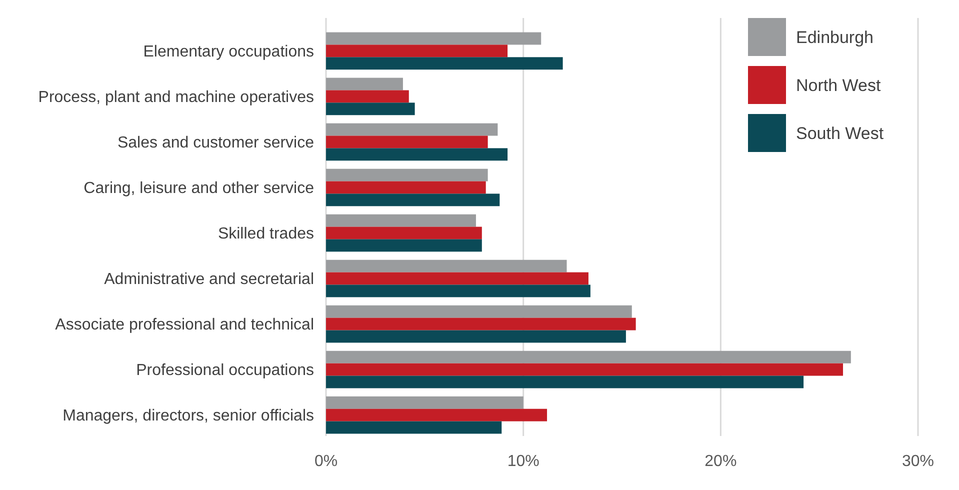  I want to click on x-tick-label: 10%, so click(523, 461).